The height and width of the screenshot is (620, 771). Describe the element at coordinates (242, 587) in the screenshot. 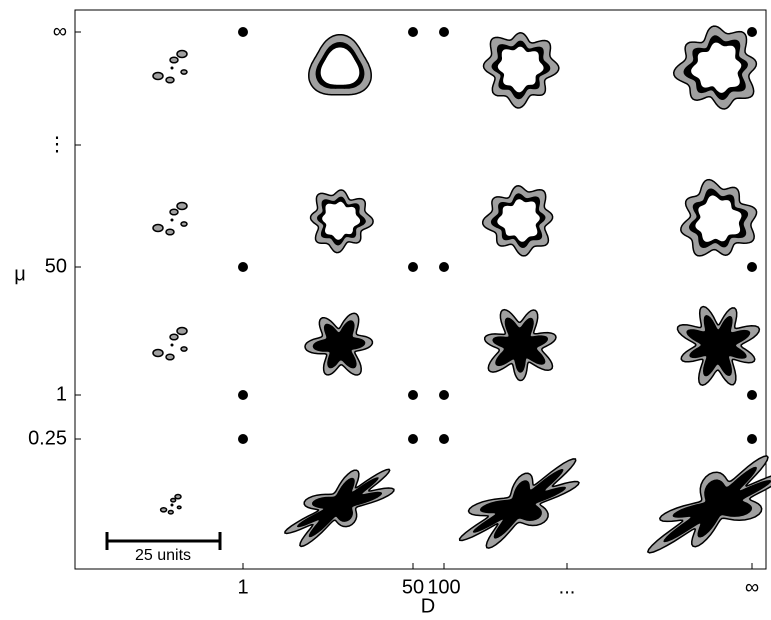

I see `x-tick-label: 1` at that location.